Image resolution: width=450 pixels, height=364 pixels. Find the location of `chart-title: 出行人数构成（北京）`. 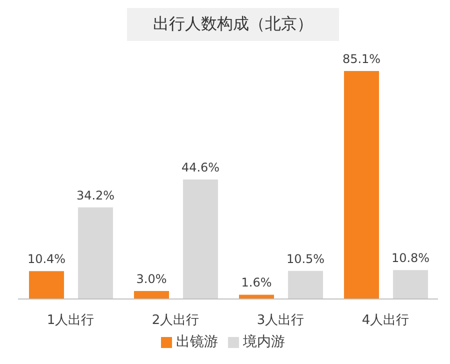

chart-title: 出行人数构成（北京） is located at coordinates (233, 24).